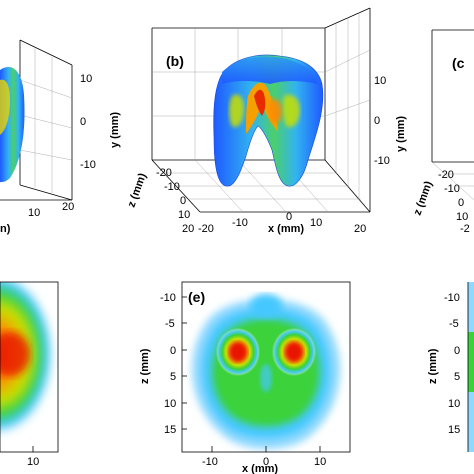  Describe the element at coordinates (452, 96) in the screenshot. I see `axes-box` at that location.